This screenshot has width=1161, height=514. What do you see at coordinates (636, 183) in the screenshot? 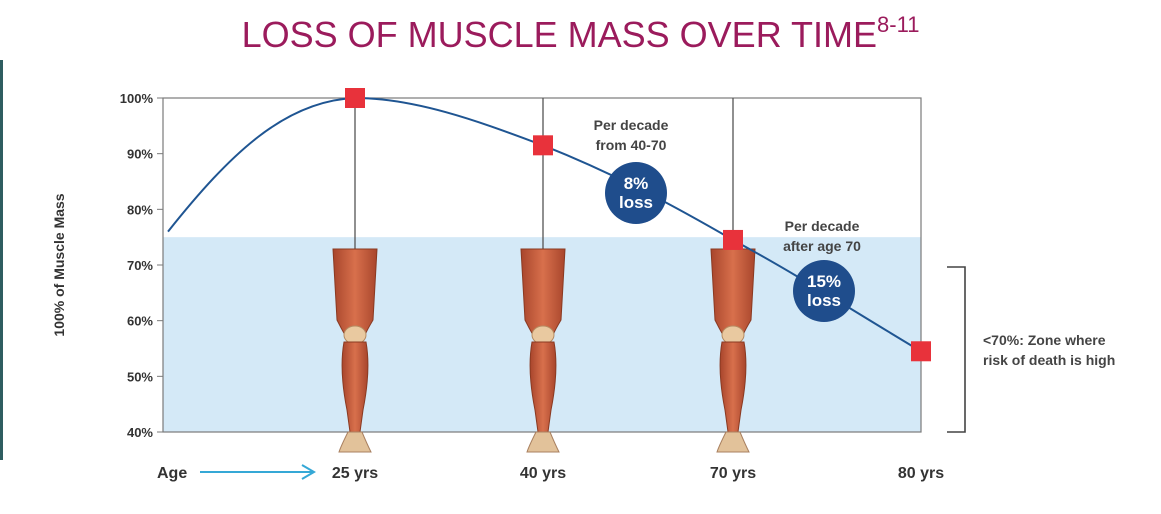
I see `bubble-8-percent-value: 8%` at bounding box center [636, 183].